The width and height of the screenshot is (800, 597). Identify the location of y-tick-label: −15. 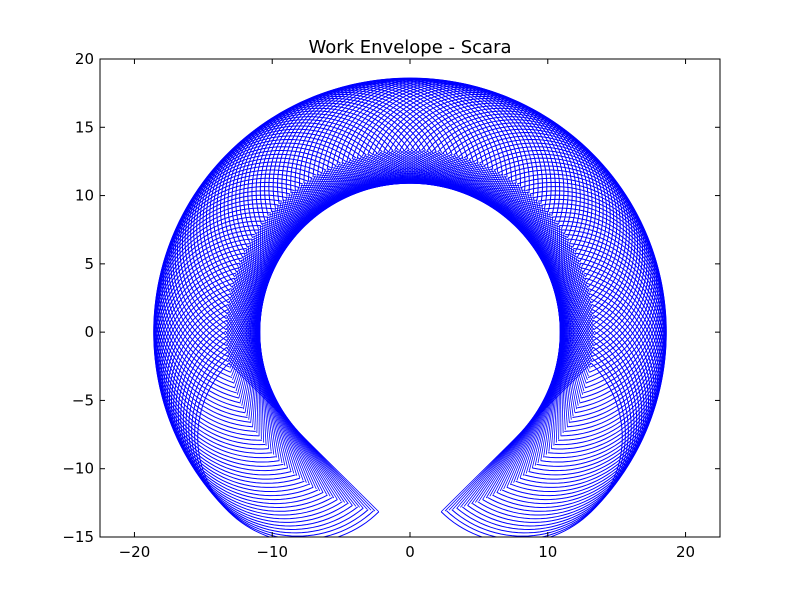
(78, 537).